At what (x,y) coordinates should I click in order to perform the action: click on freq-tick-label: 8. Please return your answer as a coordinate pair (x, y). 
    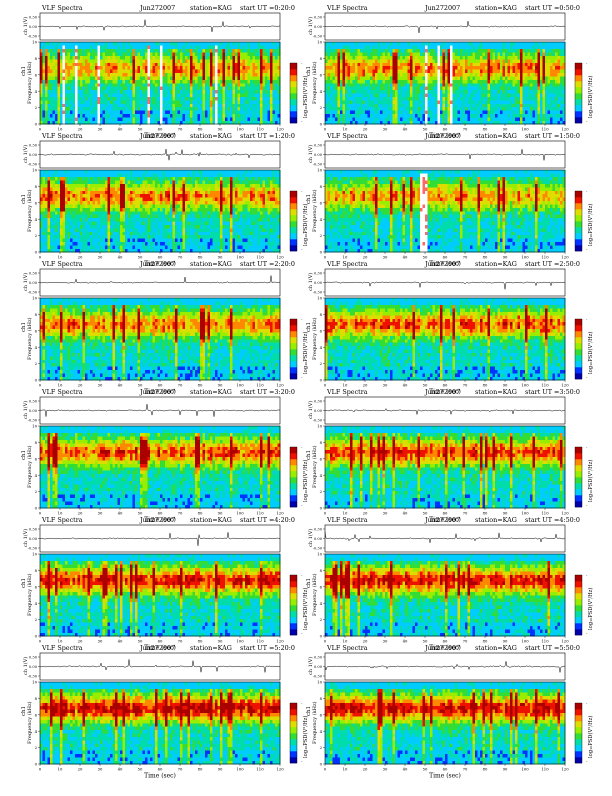
    Looking at the image, I should click on (321, 58).